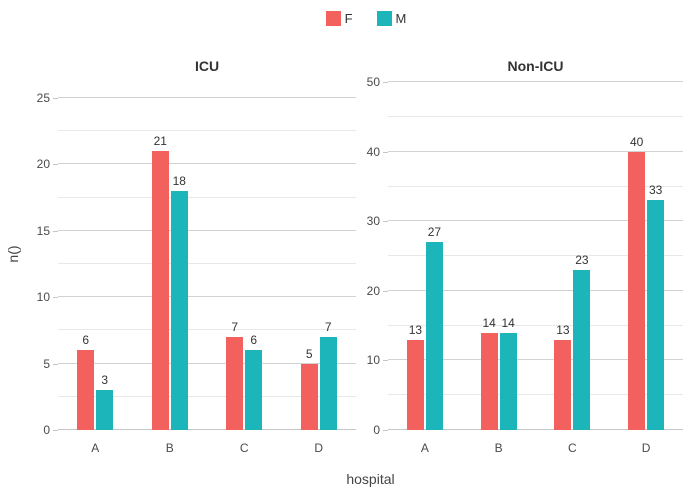 This screenshot has height=500, width=700. What do you see at coordinates (207, 66) in the screenshot?
I see `facet-title-icu: ICU` at bounding box center [207, 66].